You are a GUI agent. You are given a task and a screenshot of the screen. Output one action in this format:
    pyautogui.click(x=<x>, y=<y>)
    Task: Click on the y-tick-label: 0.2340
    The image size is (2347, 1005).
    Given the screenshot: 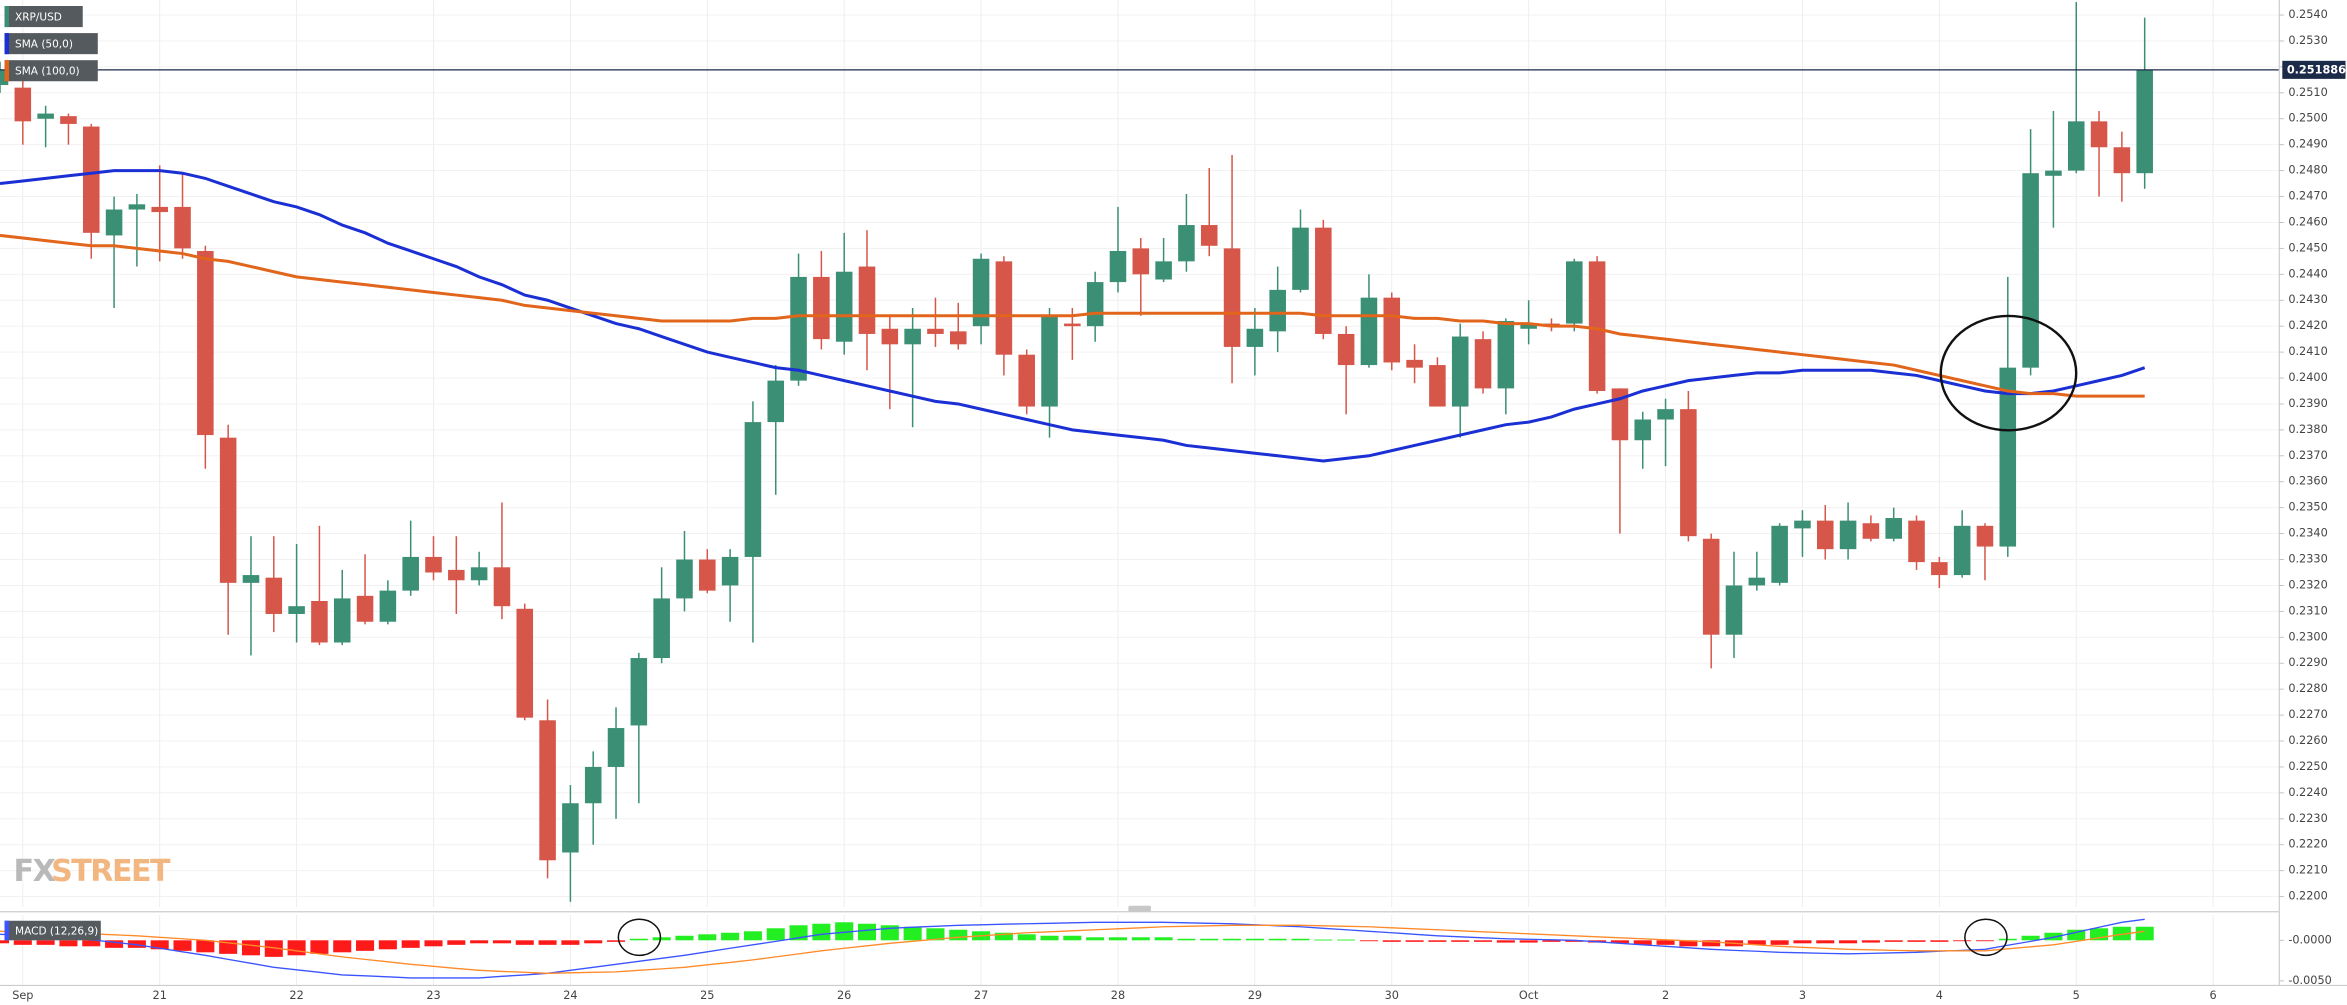 What is the action you would take?
    pyautogui.click(x=2307, y=533)
    